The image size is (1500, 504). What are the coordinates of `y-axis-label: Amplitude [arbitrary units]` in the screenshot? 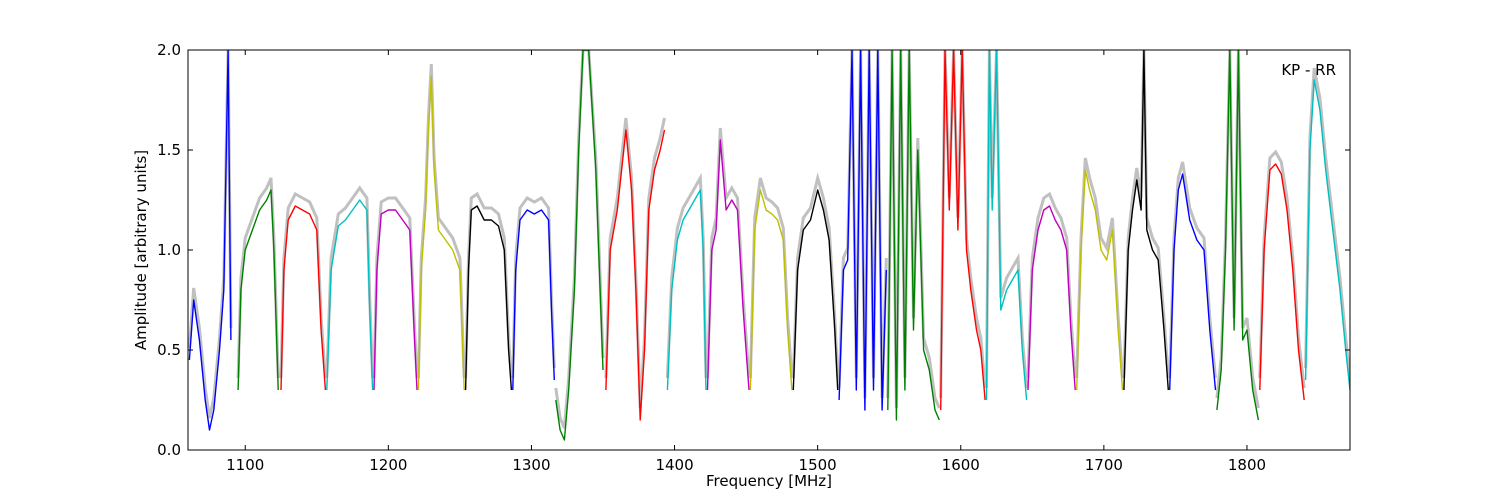 It's located at (141, 250).